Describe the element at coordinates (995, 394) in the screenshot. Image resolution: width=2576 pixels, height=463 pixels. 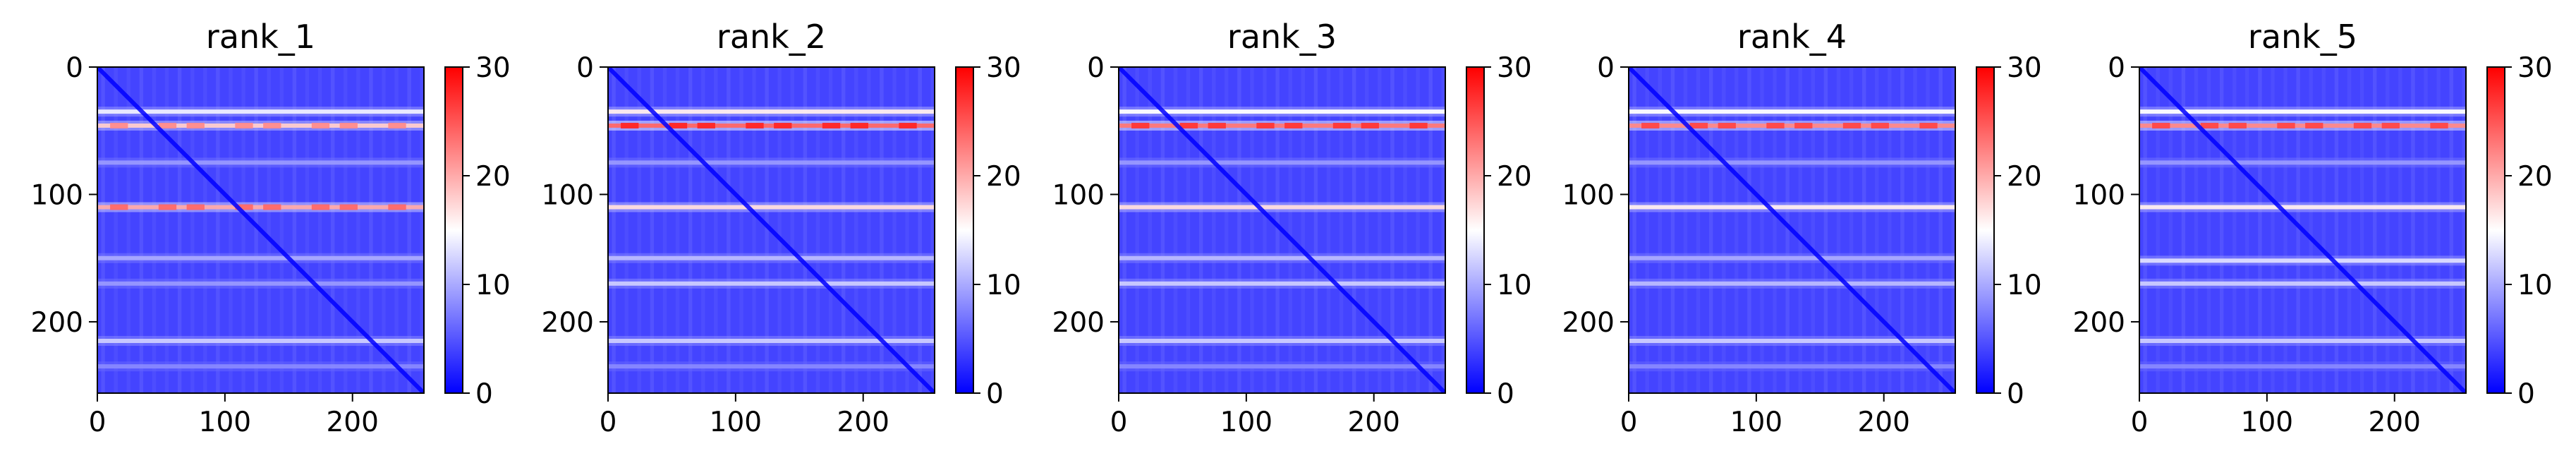
I see `colorbar-tick-label: 0` at that location.